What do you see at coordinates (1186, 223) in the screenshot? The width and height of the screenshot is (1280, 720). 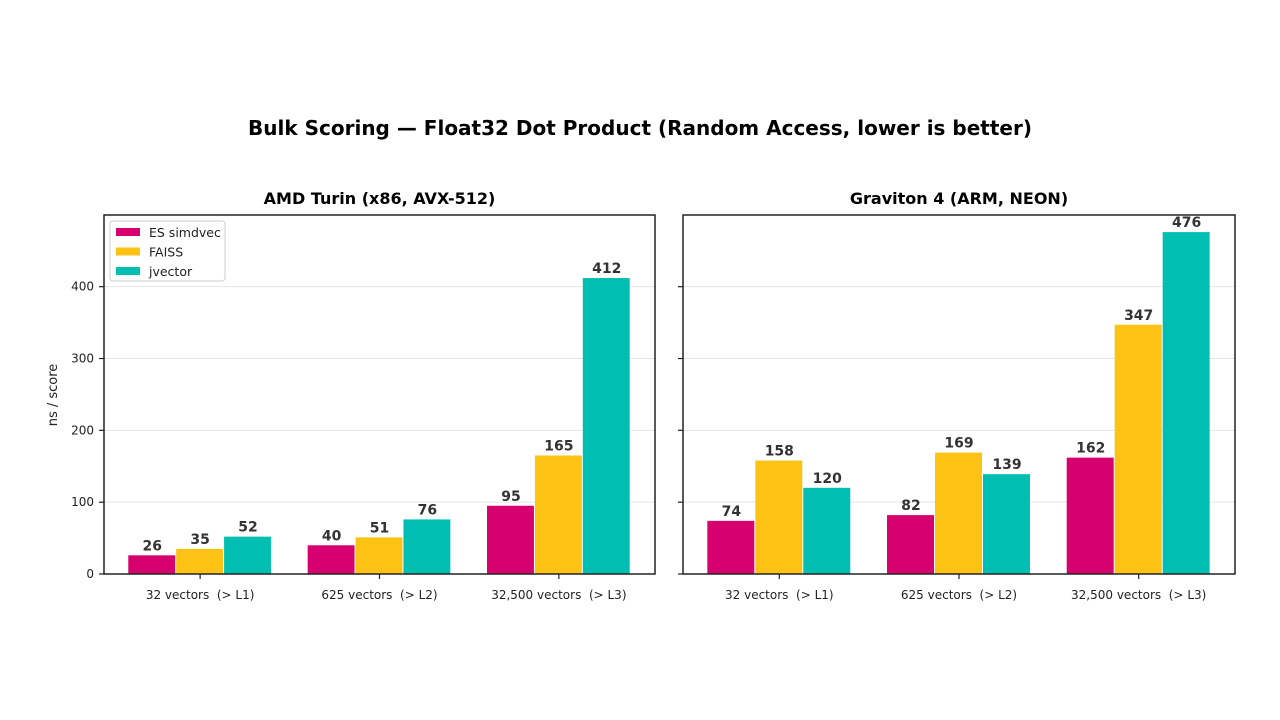 I see `data-label: 476` at bounding box center [1186, 223].